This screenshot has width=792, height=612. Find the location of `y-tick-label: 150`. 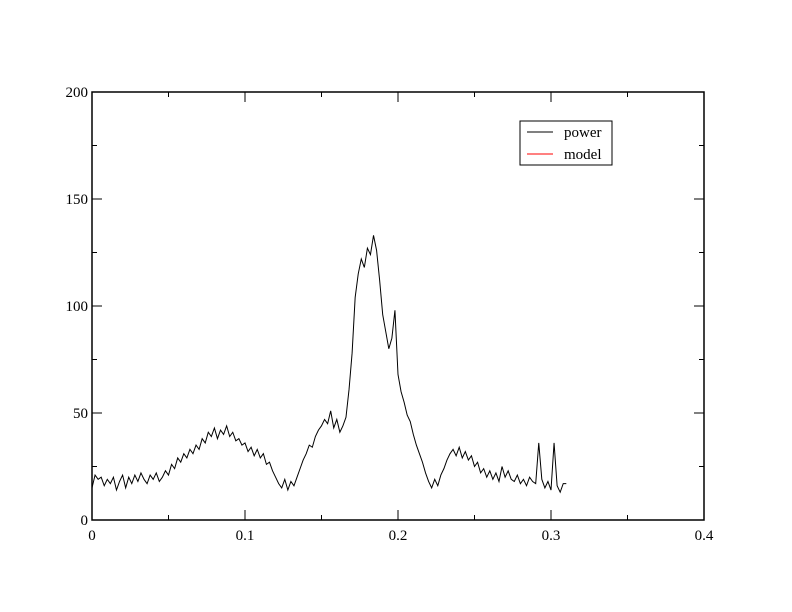

y-tick-label: 150 is located at coordinates (77, 200).